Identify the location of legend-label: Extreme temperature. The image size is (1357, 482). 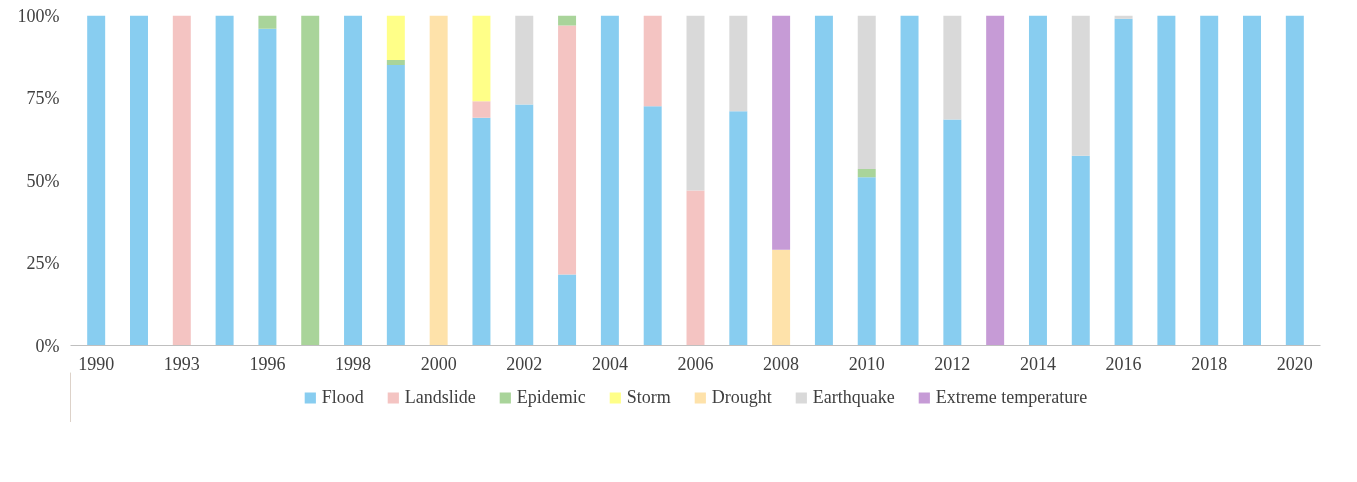
(1011, 397).